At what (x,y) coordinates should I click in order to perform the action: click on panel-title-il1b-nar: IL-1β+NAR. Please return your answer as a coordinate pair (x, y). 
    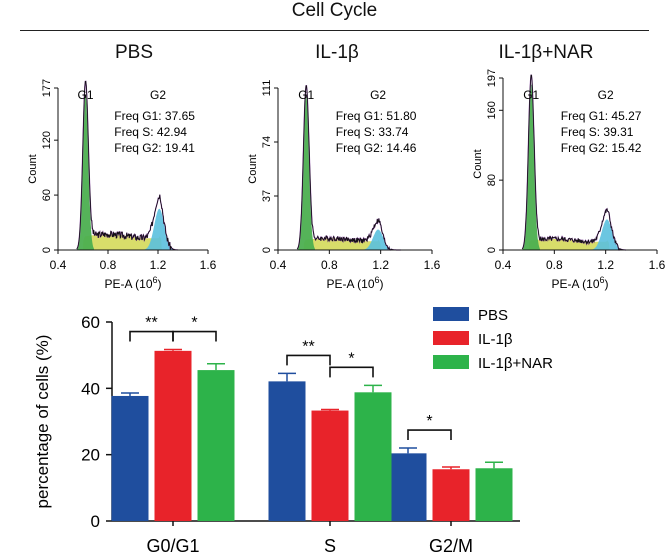
    Looking at the image, I should click on (546, 52).